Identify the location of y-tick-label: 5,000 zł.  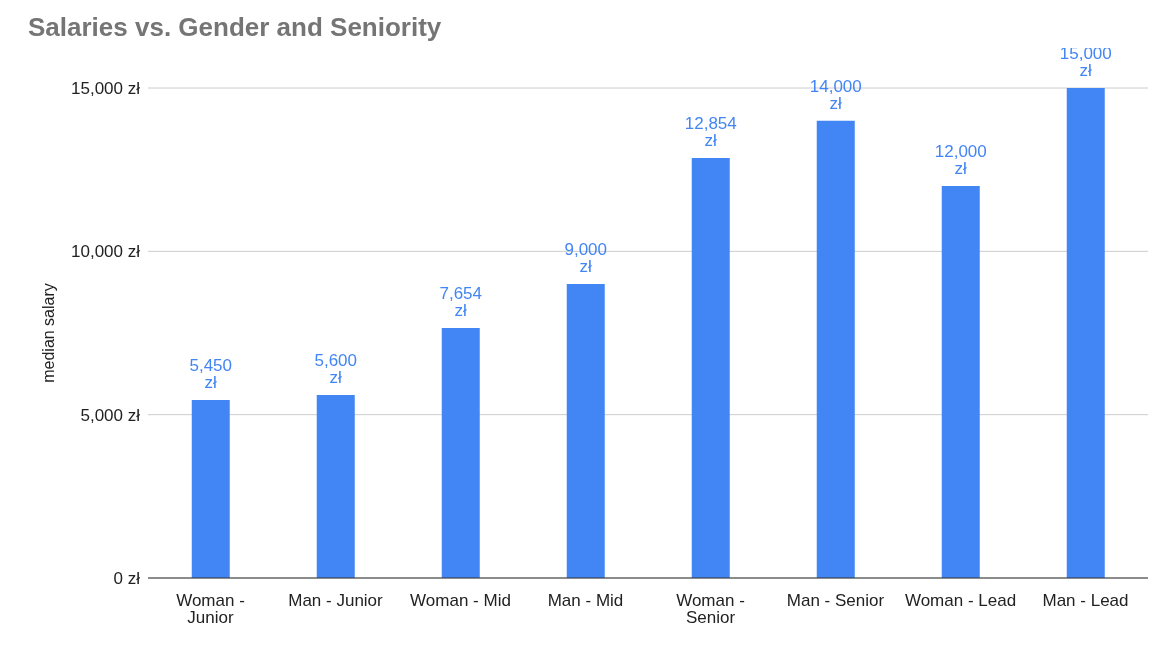
(110, 415).